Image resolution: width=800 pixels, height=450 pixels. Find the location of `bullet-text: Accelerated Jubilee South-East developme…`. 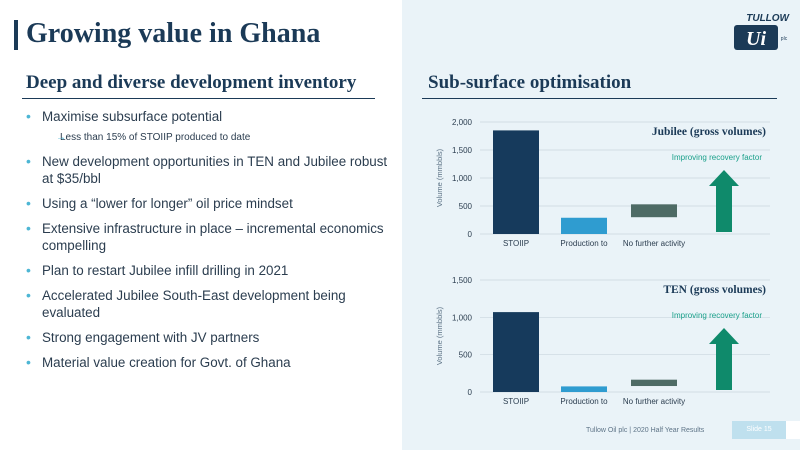

bullet-text: Accelerated Jubilee South-East developme… is located at coordinates (194, 304).